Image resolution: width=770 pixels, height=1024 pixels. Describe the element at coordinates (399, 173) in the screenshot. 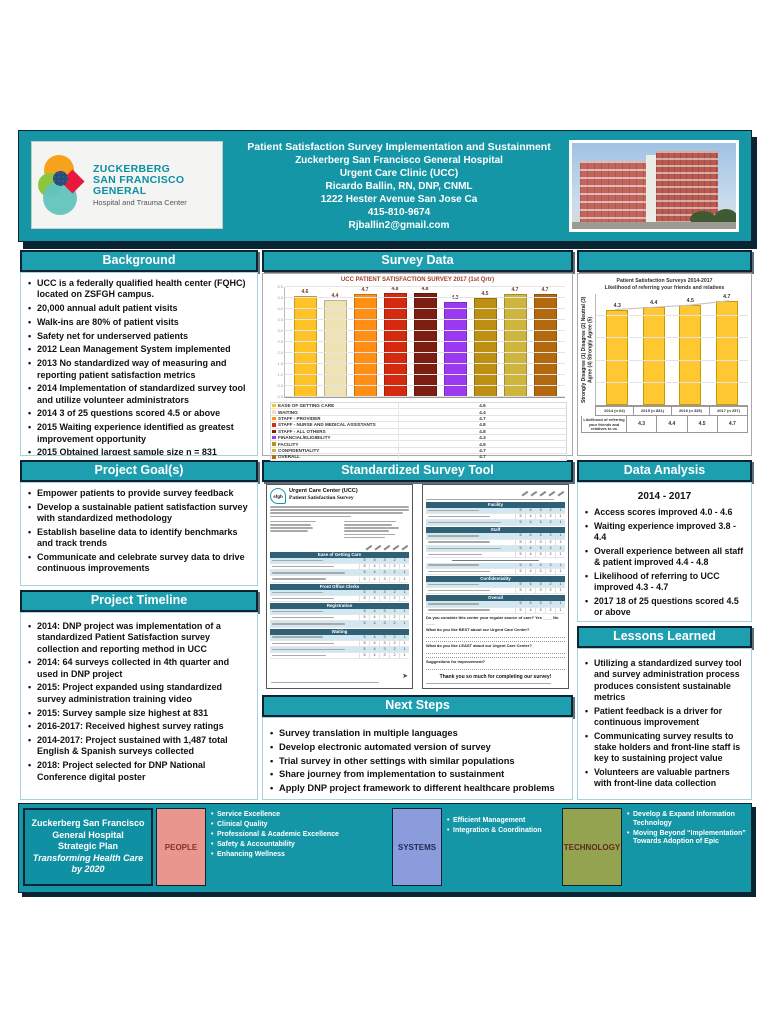

I see `poster-title-line: Urgent Care Clinic (UCC)` at that location.